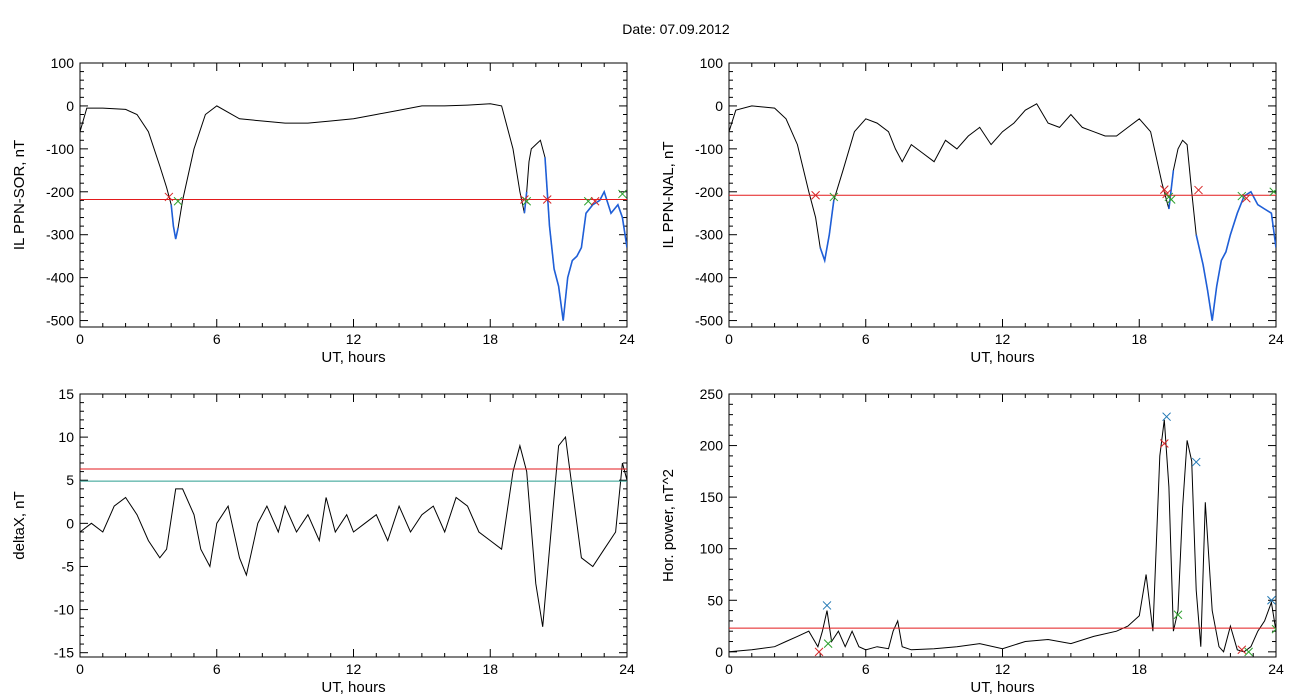 The image size is (1300, 700). What do you see at coordinates (712, 497) in the screenshot?
I see `y-tick-label: 150` at bounding box center [712, 497].